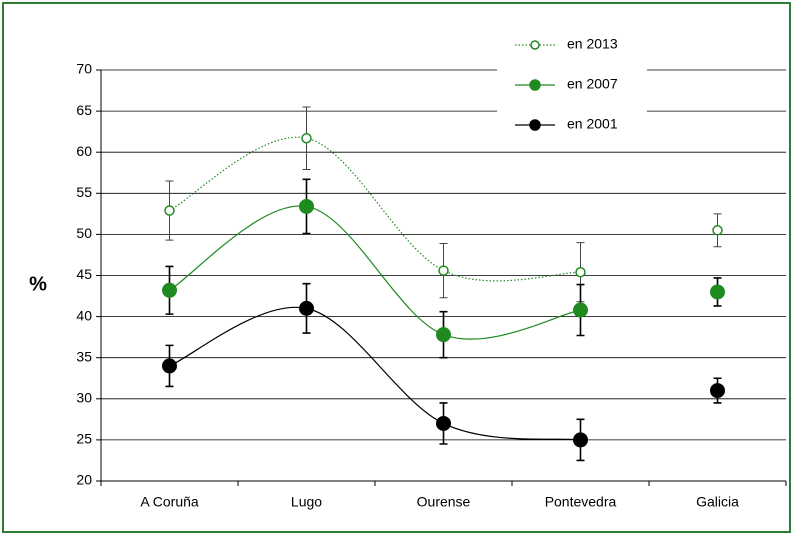  I want to click on y-tick-label: 25, so click(84, 439).